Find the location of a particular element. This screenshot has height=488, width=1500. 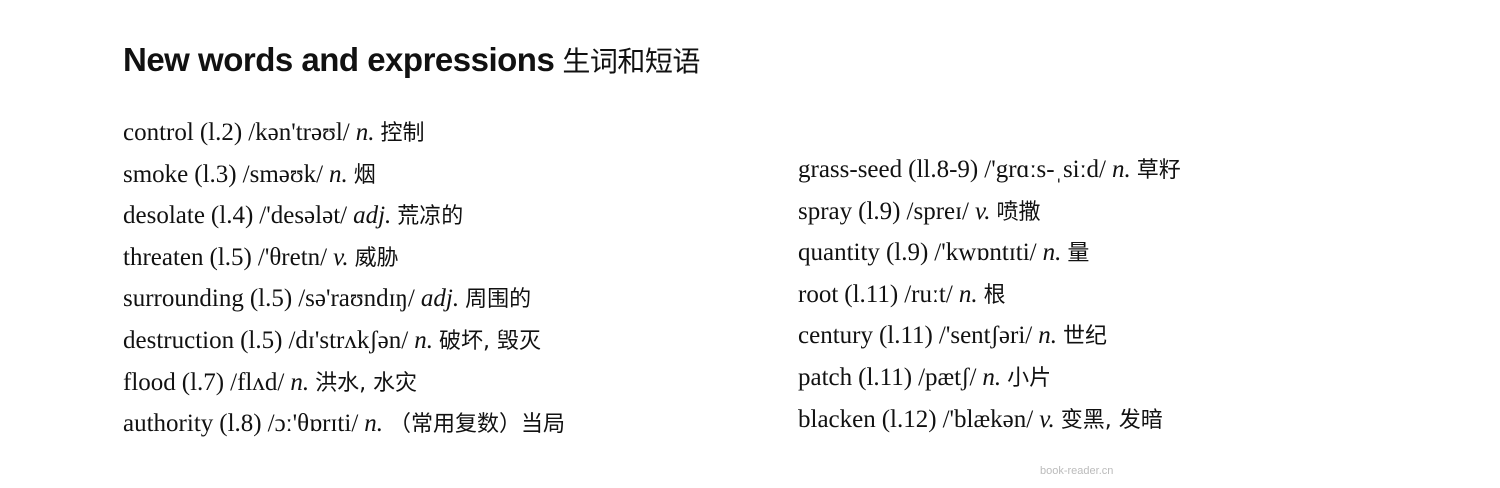

page-title: New words and expressions 生词和短语 is located at coordinates (411, 60).